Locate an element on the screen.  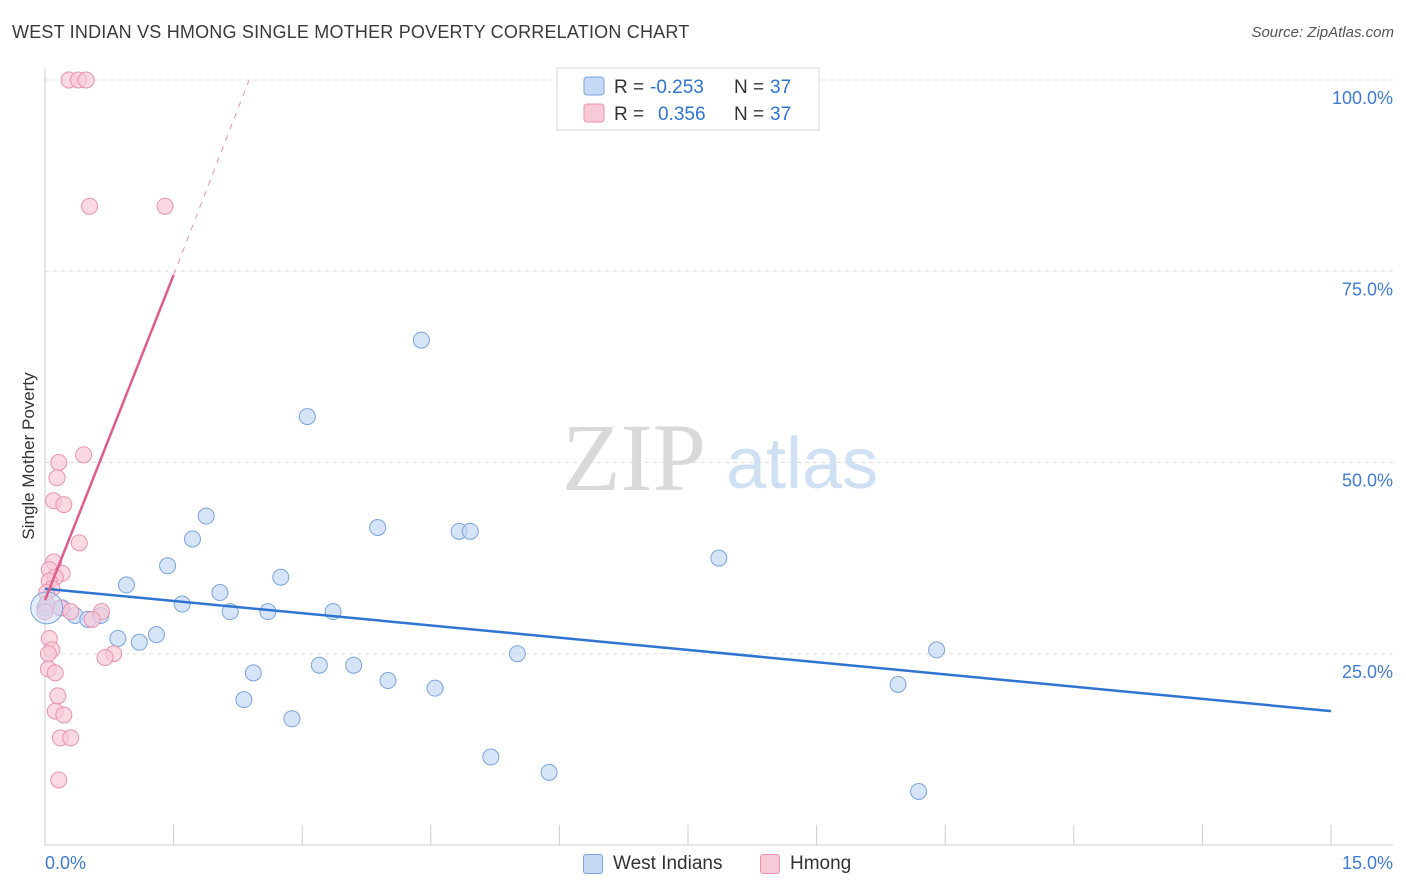
y-tick-label-1: 75.0% is located at coordinates (1367, 289).